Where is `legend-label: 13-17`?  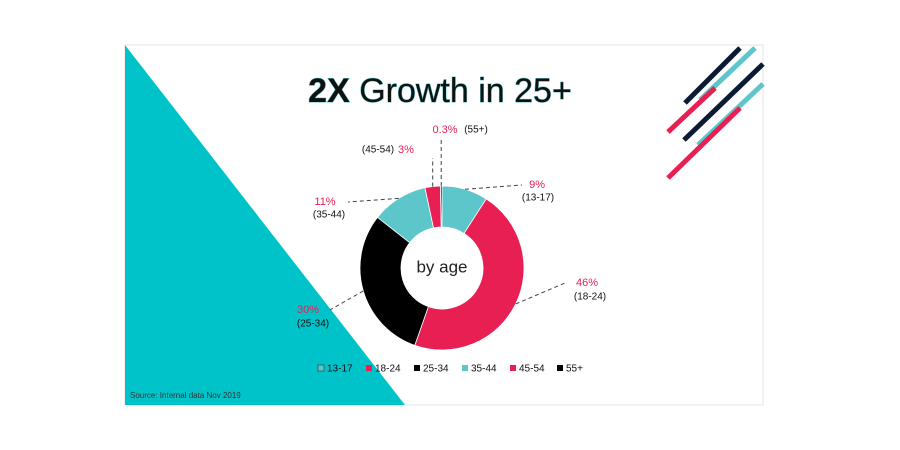 legend-label: 13-17 is located at coordinates (340, 369).